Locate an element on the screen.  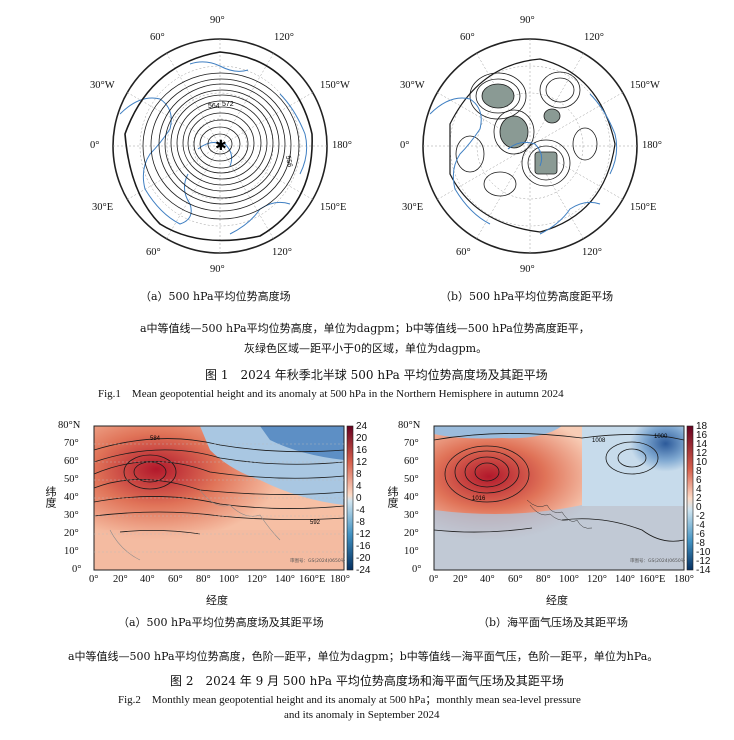
fig2b-cbtick: 8 is located at coordinates (699, 471).